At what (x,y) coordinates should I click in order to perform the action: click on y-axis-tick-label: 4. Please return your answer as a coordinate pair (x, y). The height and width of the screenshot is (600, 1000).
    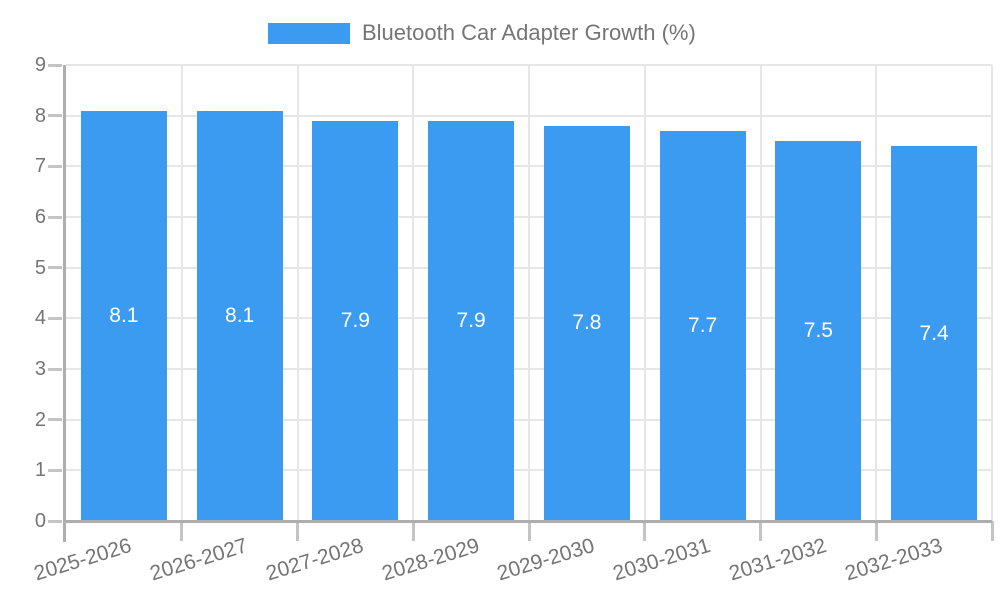
    Looking at the image, I should click on (40, 318).